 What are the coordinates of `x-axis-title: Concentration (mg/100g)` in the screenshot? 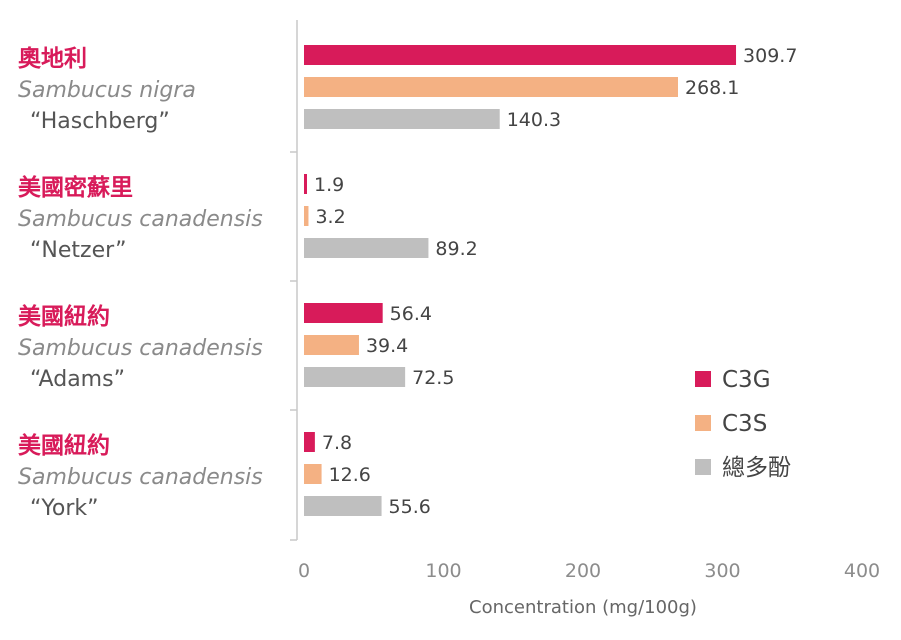 It's located at (583, 607).